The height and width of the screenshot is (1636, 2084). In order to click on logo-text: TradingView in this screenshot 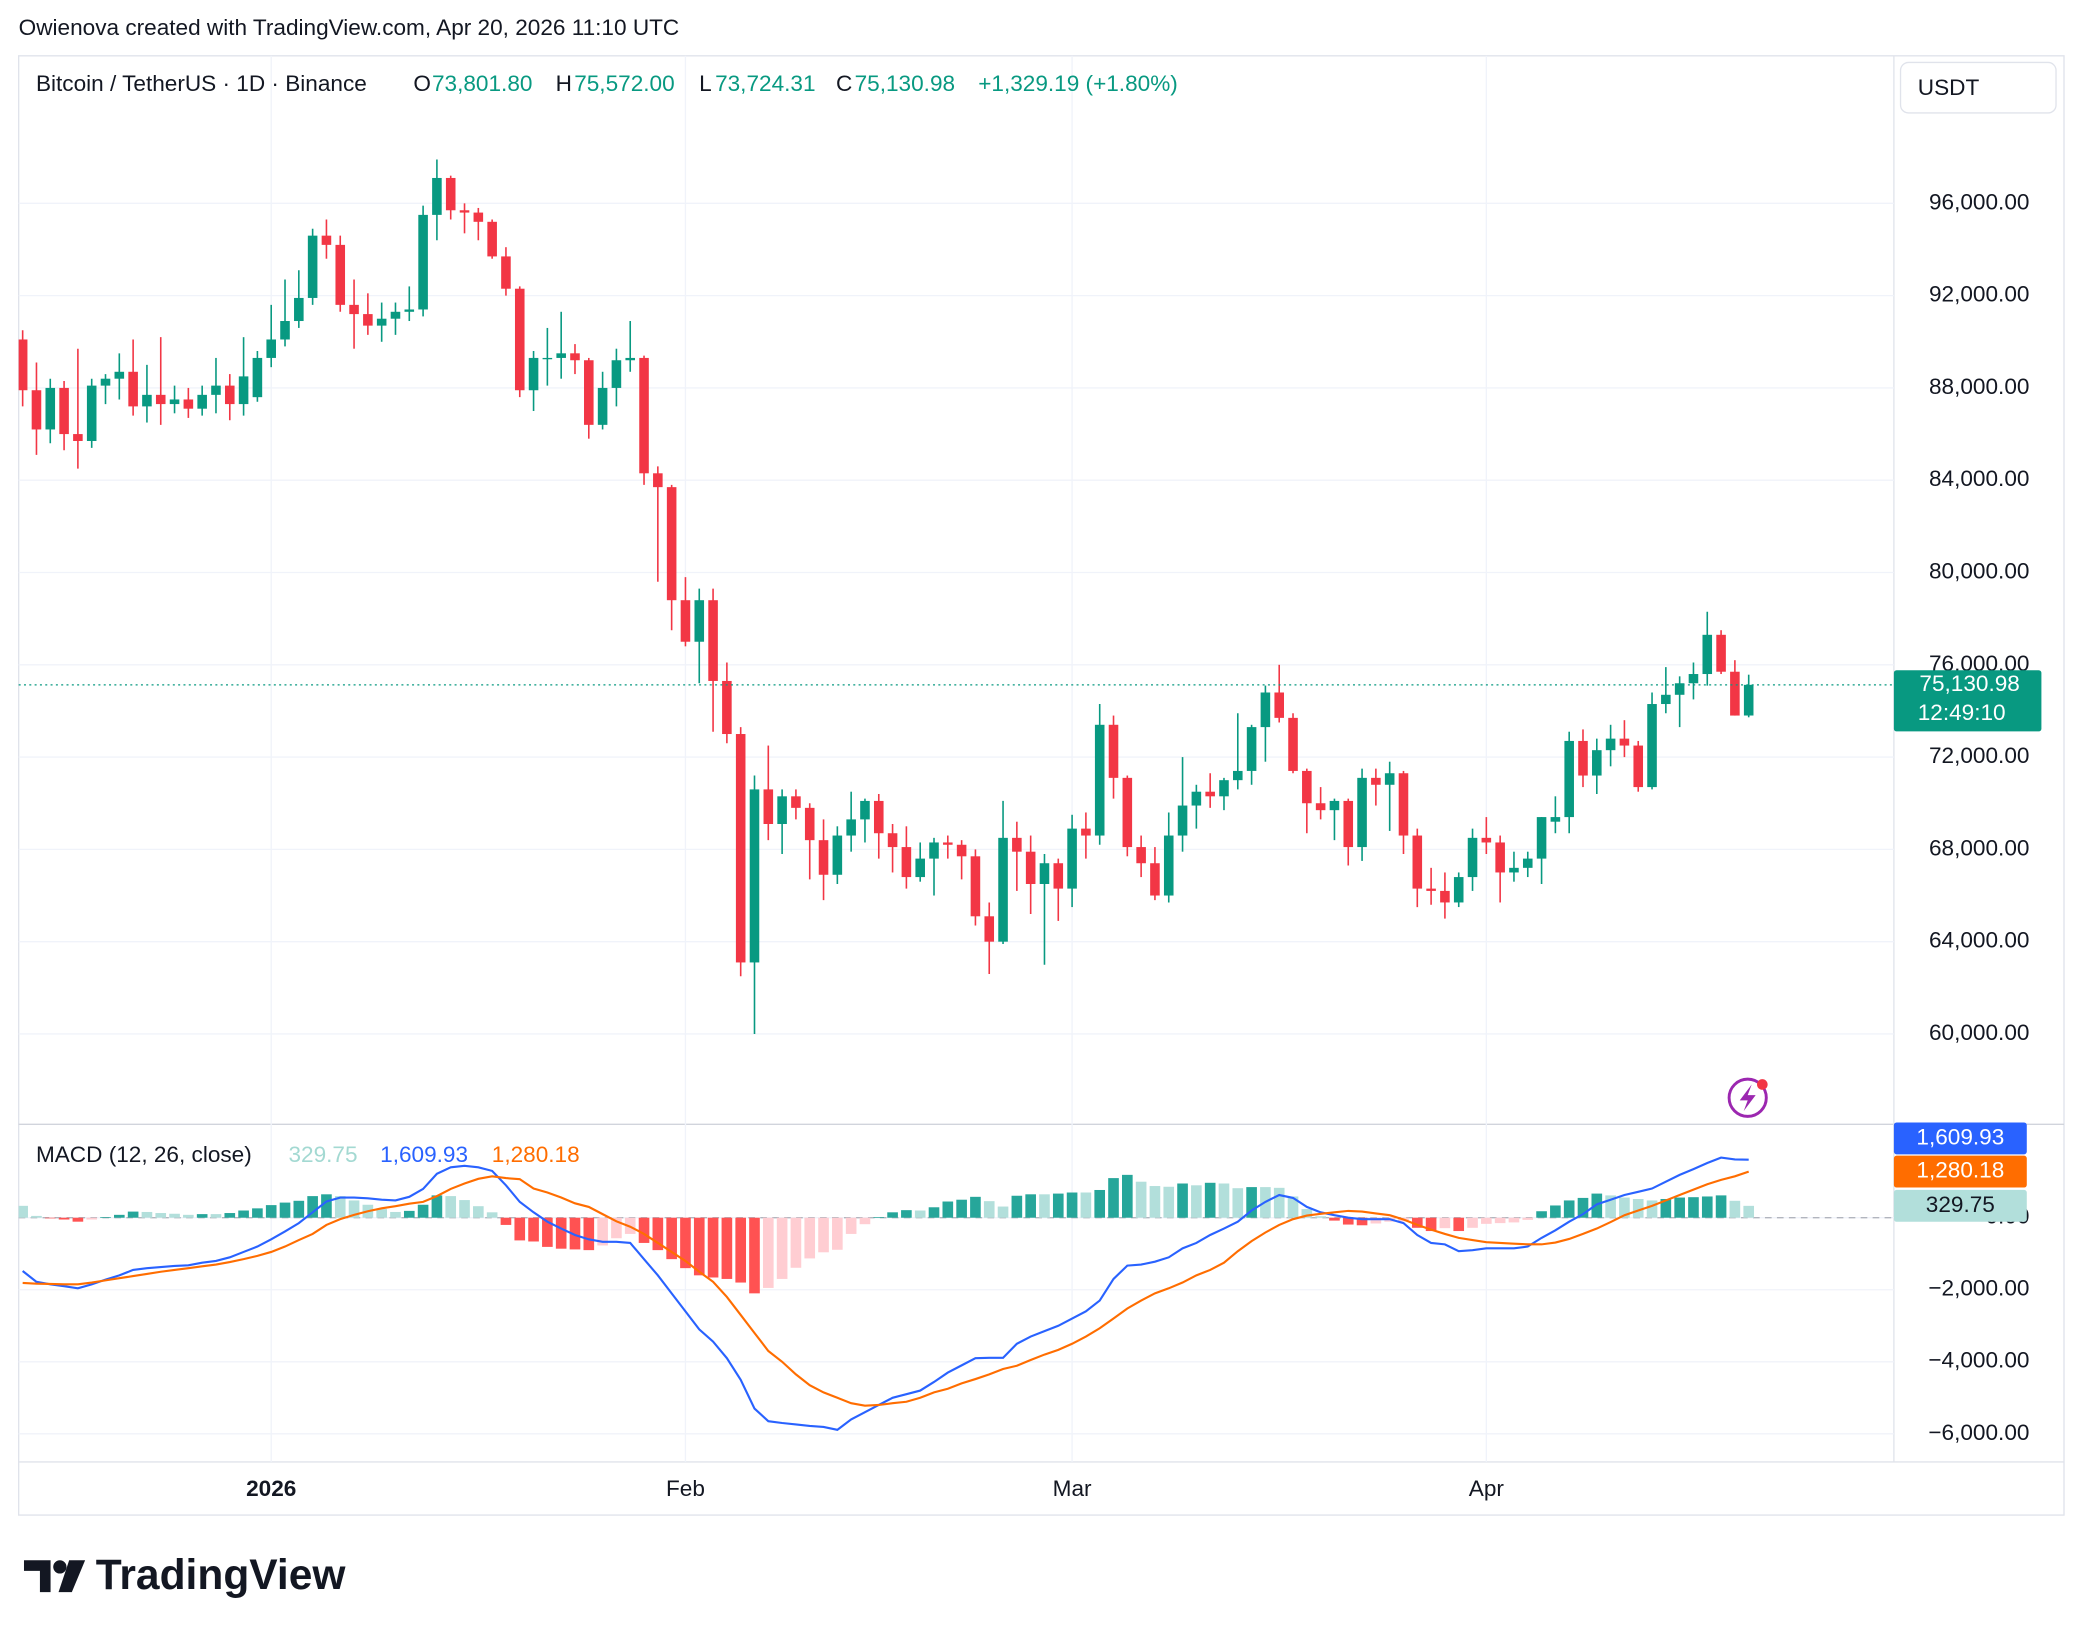, I will do `click(221, 1575)`.